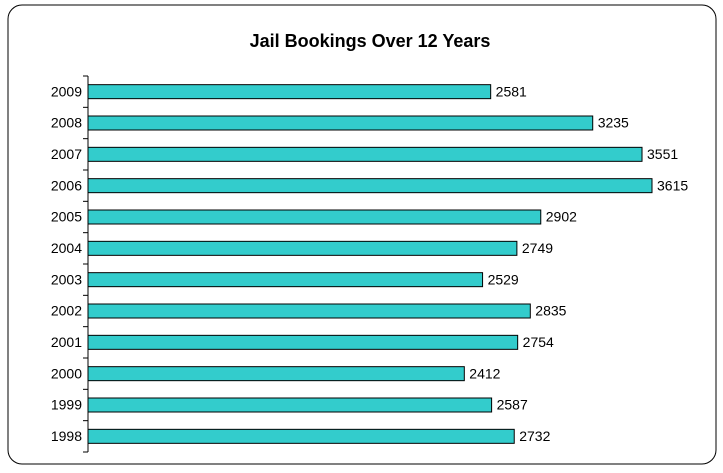  Describe the element at coordinates (66, 373) in the screenshot. I see `y-tick-label: 2000` at that location.